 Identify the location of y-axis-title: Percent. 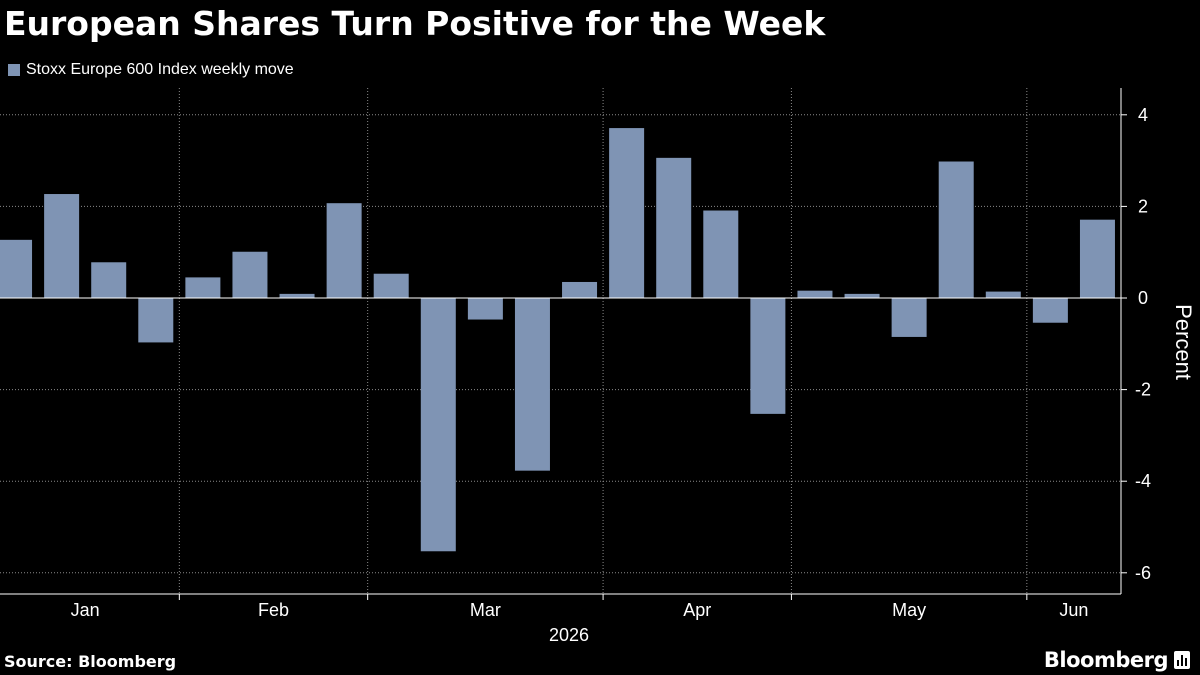
(1183, 342).